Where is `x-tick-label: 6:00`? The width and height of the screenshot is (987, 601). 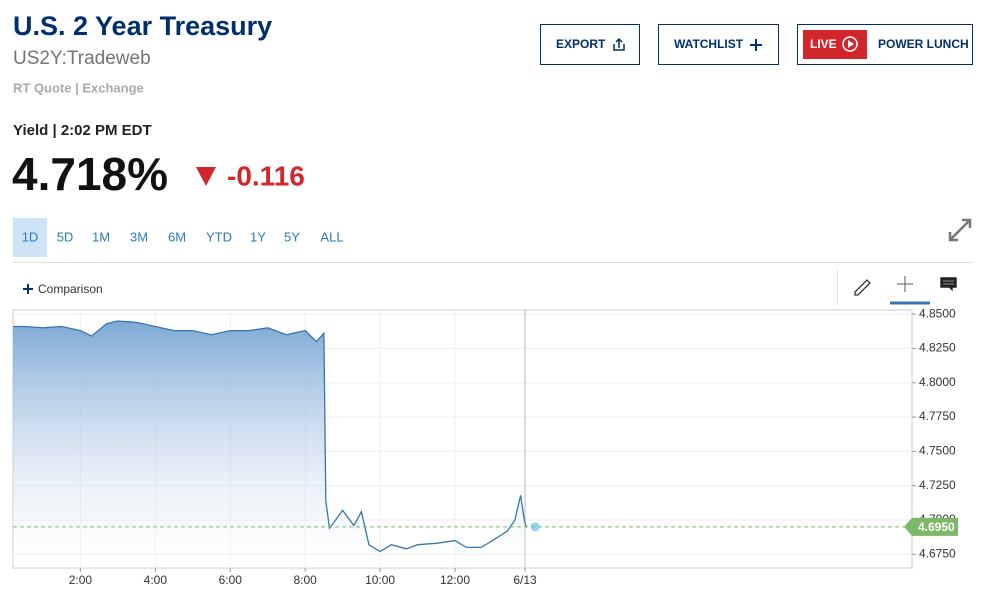
x-tick-label: 6:00 is located at coordinates (231, 580).